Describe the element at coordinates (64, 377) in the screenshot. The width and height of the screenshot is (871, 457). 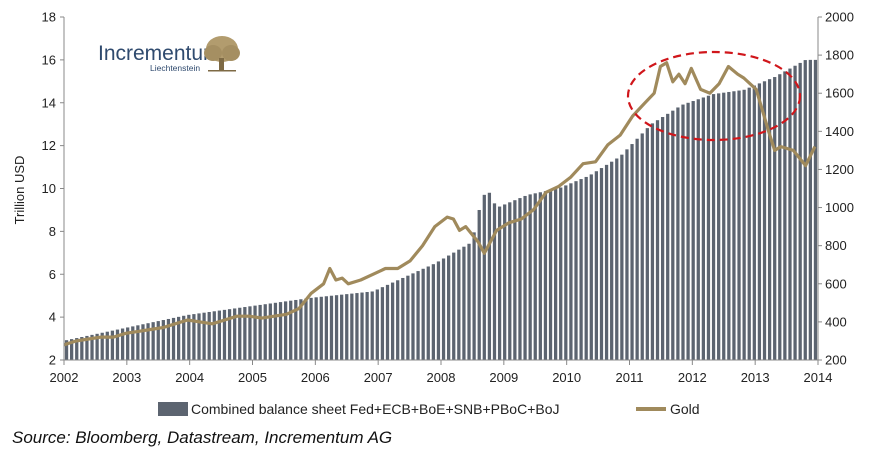
I see `x-tick-label: 2002` at that location.